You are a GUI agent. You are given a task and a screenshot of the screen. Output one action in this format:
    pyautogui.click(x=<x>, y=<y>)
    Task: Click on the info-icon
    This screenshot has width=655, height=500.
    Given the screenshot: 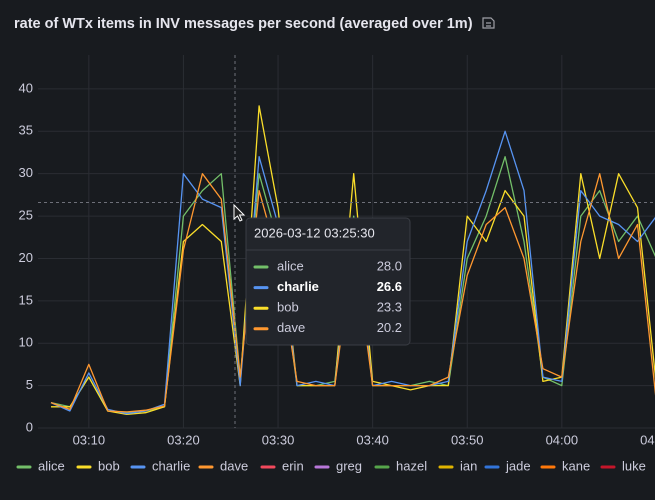 What is the action you would take?
    pyautogui.click(x=488, y=23)
    